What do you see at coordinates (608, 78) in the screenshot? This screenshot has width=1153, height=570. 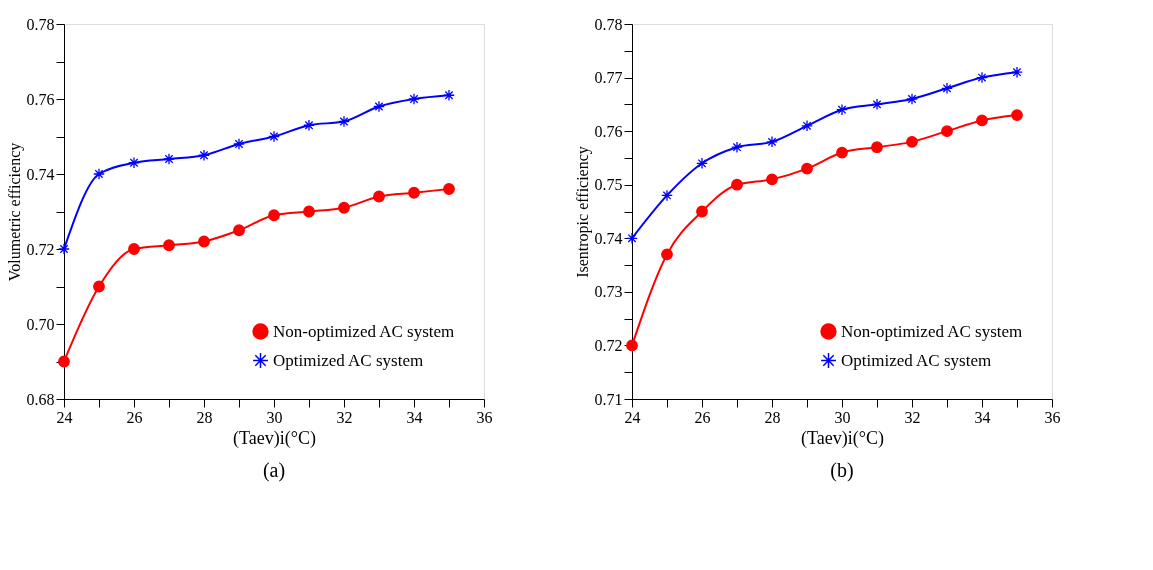 I see `y-tick-label: 0.77` at bounding box center [608, 78].